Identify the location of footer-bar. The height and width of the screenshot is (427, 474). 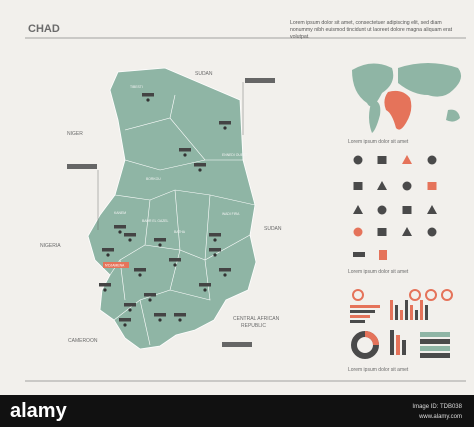
(237, 411).